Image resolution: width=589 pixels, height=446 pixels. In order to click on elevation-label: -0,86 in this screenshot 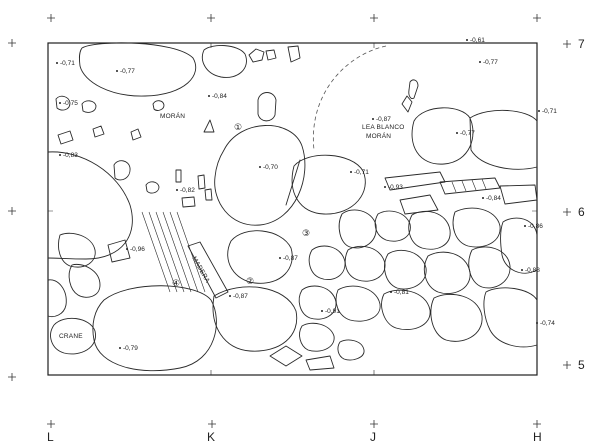, I will do `click(535, 226)`.